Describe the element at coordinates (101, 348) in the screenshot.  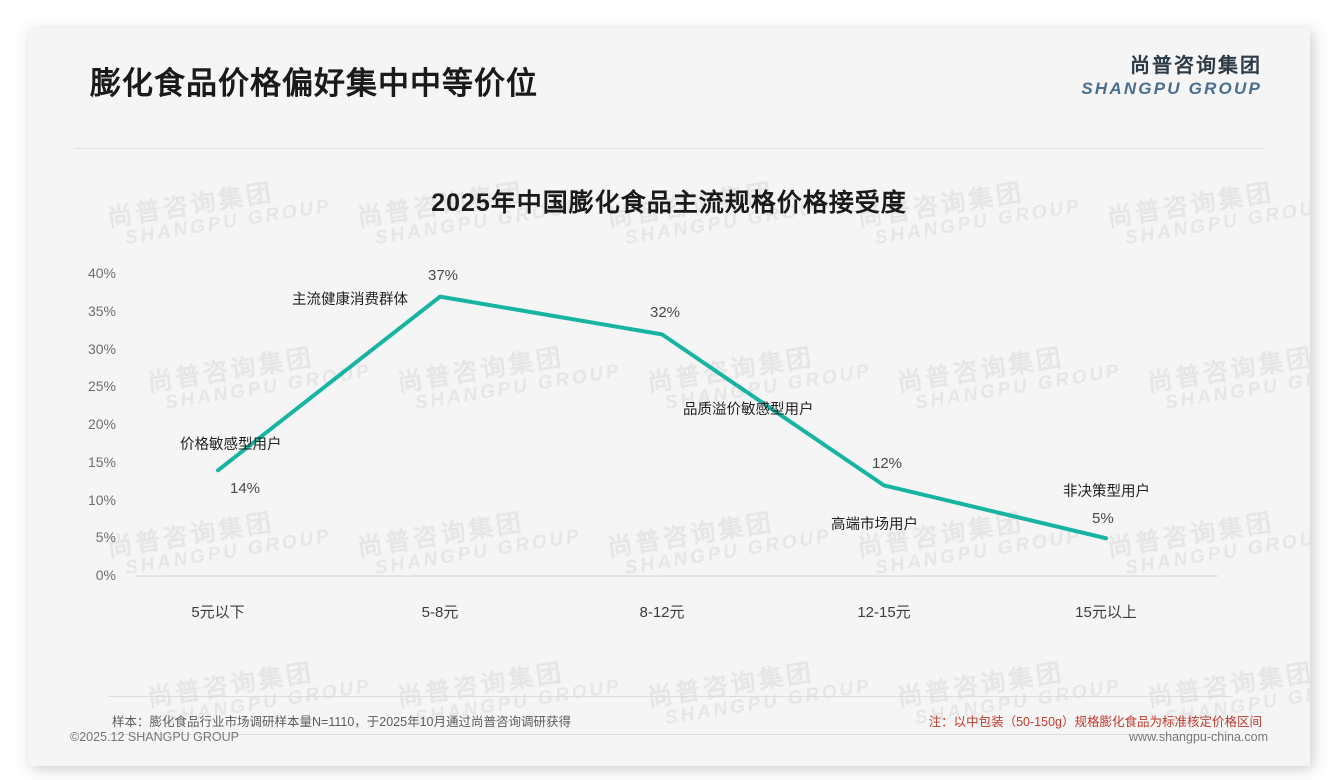
I see `y-axis-tick-label: 30%` at that location.